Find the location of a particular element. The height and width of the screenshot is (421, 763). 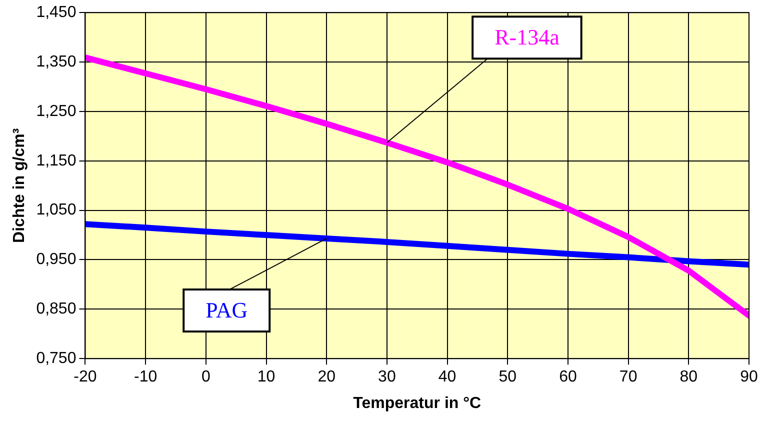

y-tick-label: 1,050 is located at coordinates (56, 210).